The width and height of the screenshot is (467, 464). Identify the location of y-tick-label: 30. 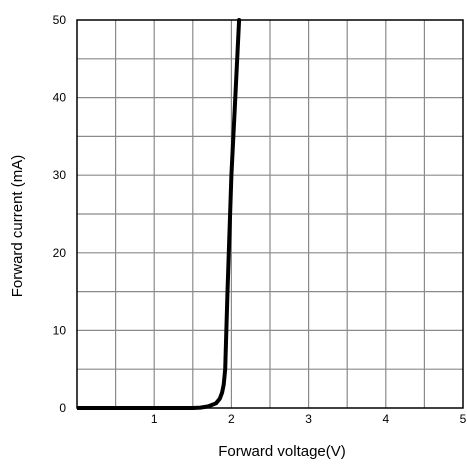
(60, 175).